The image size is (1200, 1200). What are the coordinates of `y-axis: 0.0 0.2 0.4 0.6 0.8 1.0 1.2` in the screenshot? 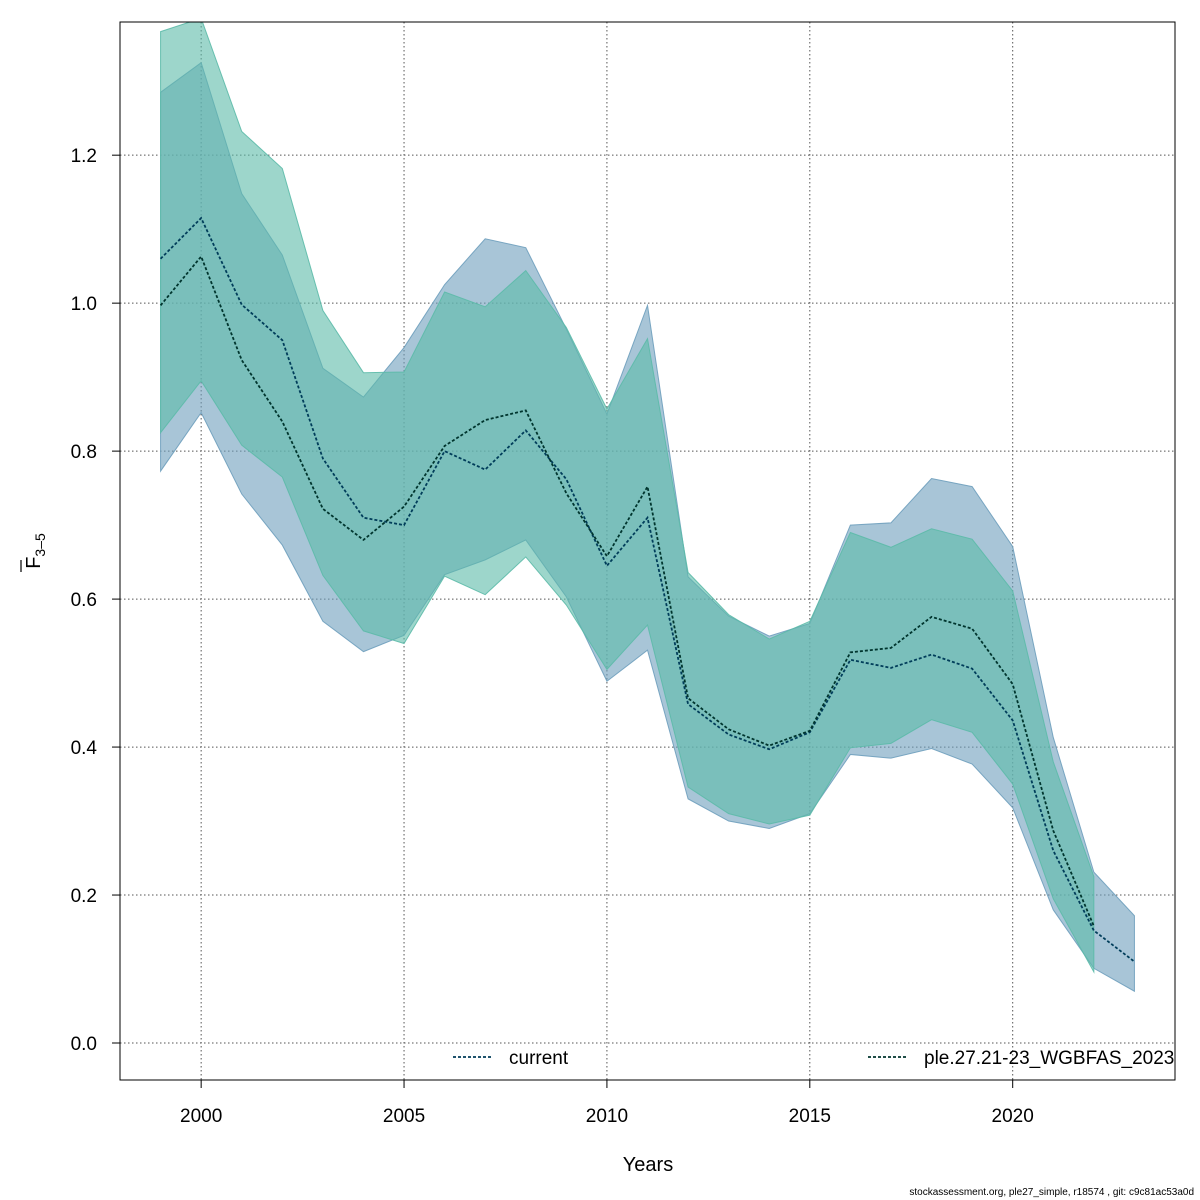 It's located at (95, 600).